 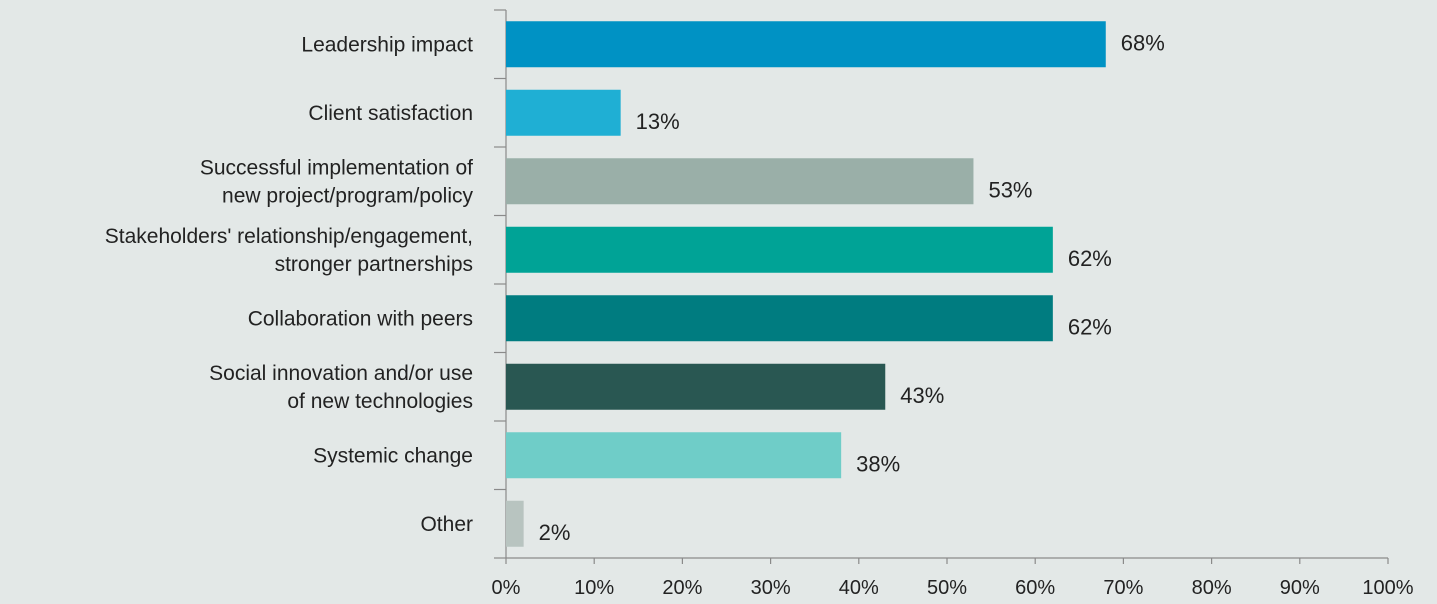 I want to click on data-label: 13%, so click(x=658, y=121).